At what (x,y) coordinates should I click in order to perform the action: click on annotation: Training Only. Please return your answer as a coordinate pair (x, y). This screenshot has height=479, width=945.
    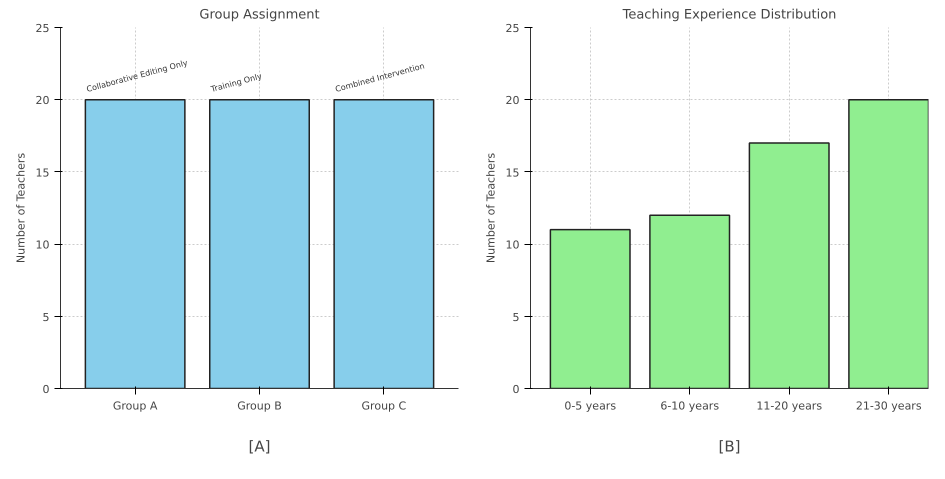
    Looking at the image, I should click on (236, 83).